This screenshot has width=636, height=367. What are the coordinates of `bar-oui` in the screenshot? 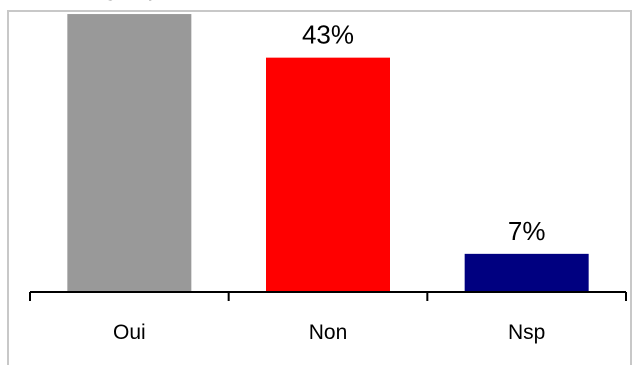 It's located at (129, 153).